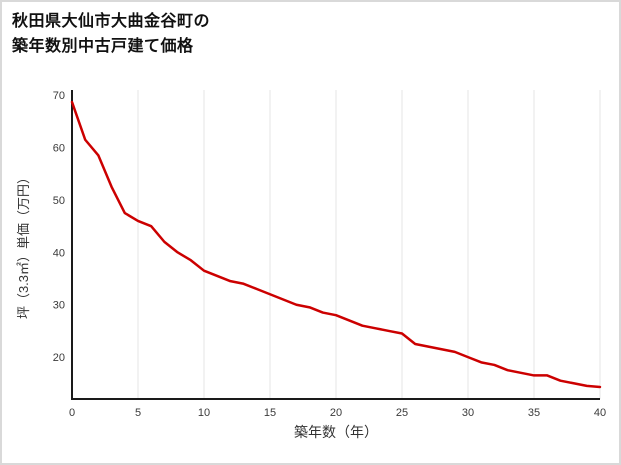 The width and height of the screenshot is (621, 465). What do you see at coordinates (468, 413) in the screenshot?
I see `x-tick-label: 30` at bounding box center [468, 413].